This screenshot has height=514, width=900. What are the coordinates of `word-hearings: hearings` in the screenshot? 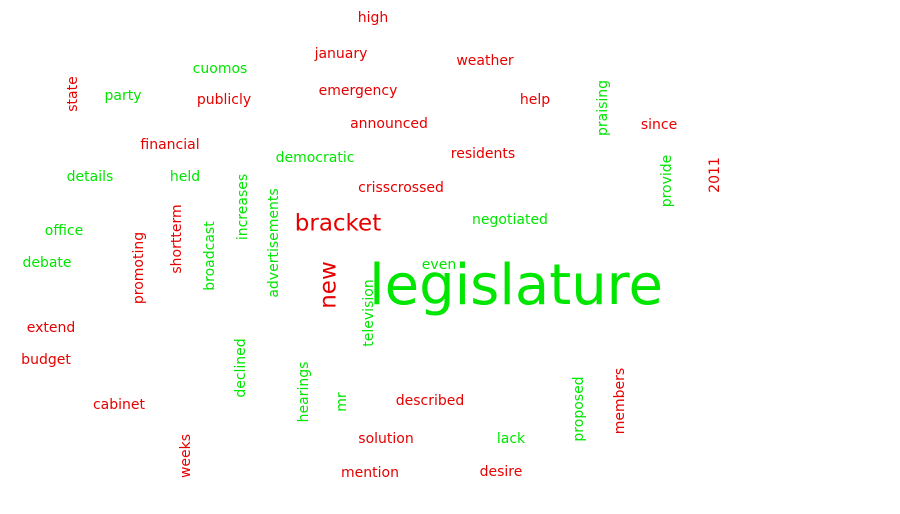 It's located at (304, 392).